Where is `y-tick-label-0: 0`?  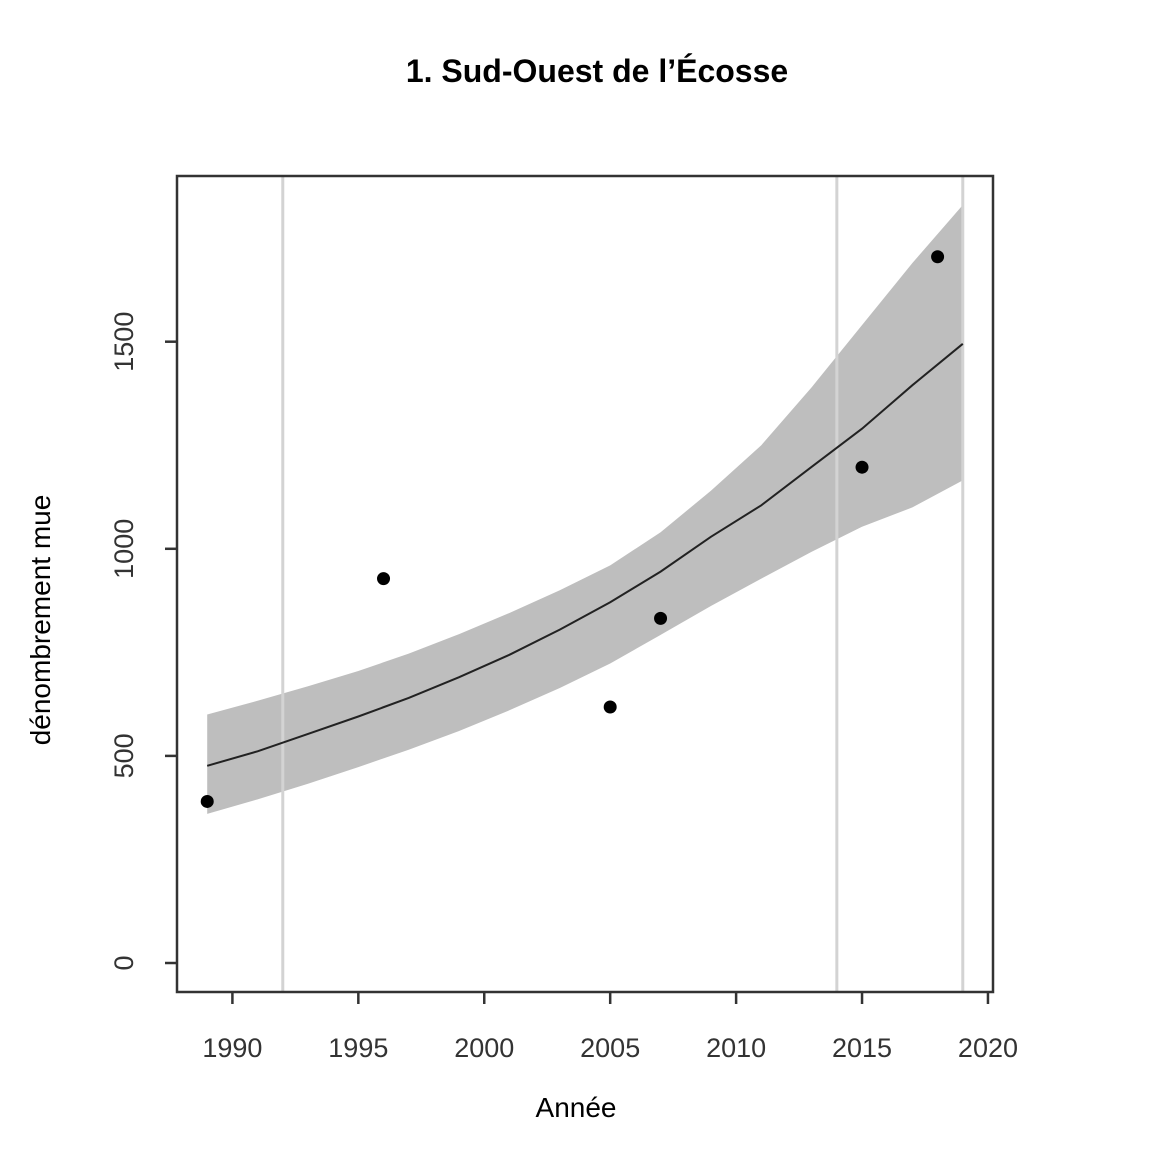
y-tick-label-0: 0 is located at coordinates (124, 962).